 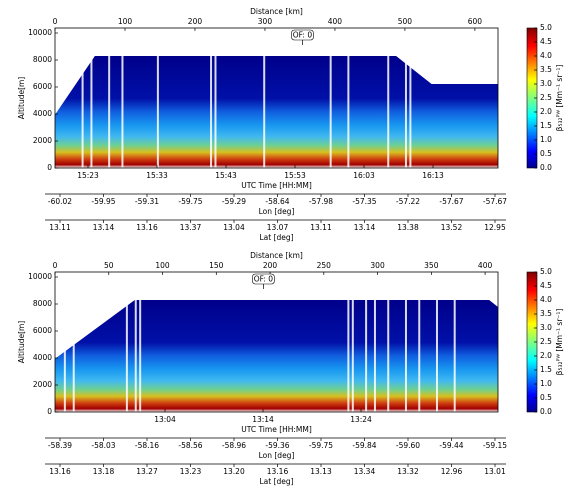 What do you see at coordinates (451, 445) in the screenshot?
I see `lon-tick-label: -59.44` at bounding box center [451, 445].